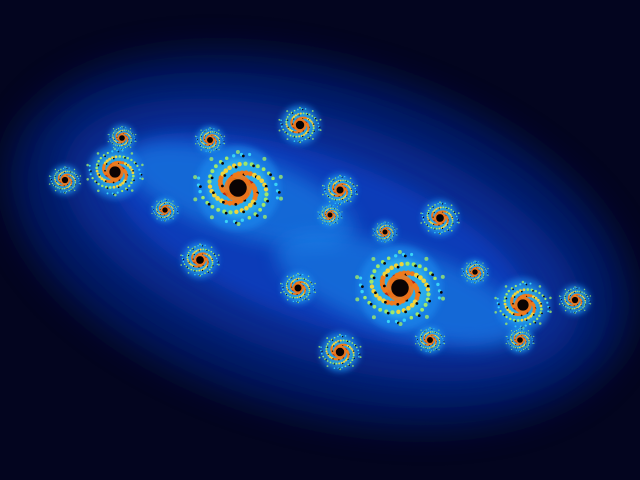 The image size is (640, 480). I want to click on spiral-small, so click(520, 340).